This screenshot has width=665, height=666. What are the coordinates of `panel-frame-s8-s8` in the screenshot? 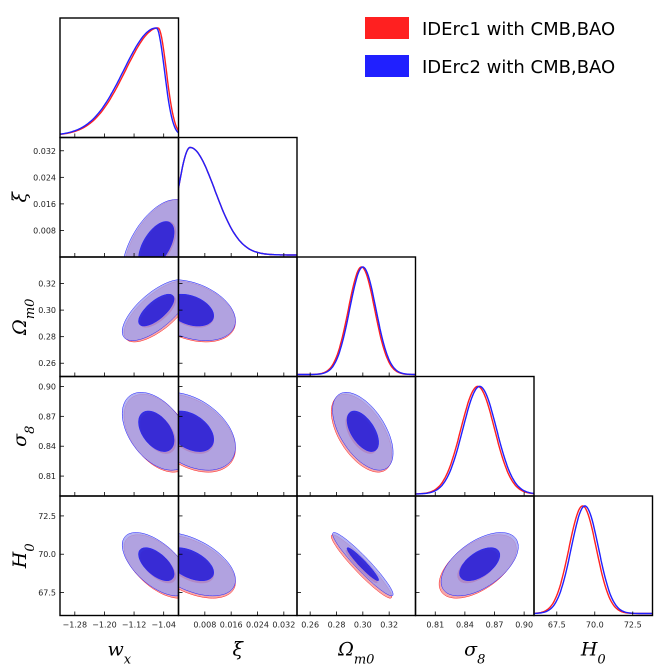 It's located at (474, 436).